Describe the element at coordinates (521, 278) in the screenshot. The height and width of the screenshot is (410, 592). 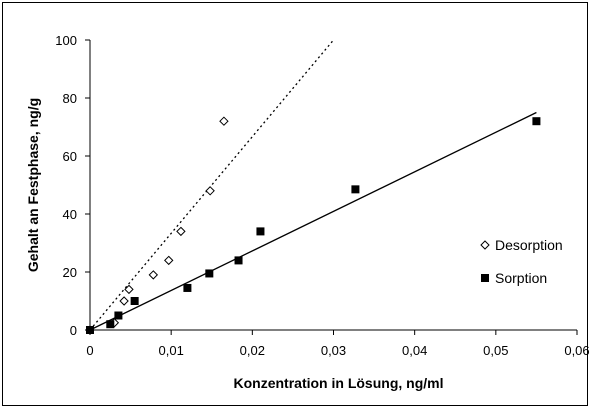
I see `legend-label-sorption: Sorption` at that location.